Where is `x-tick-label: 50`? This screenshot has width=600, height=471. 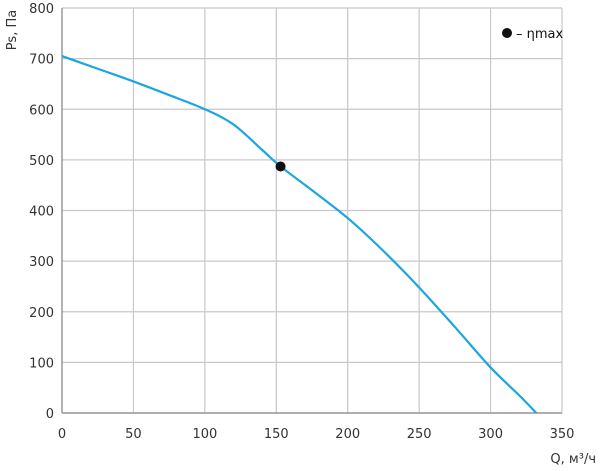
x-tick-label: 50 is located at coordinates (133, 434).